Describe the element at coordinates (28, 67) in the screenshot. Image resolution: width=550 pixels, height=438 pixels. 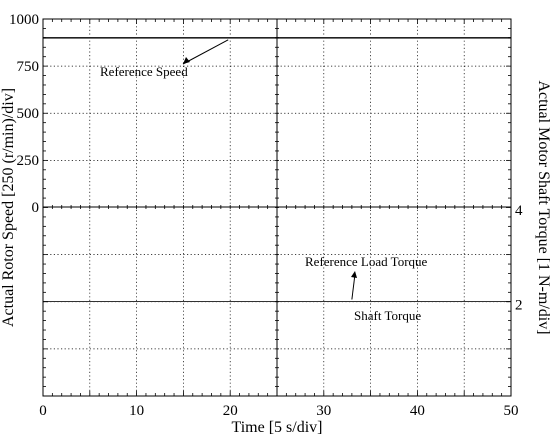
I see `speed-tick-label: 750` at that location.